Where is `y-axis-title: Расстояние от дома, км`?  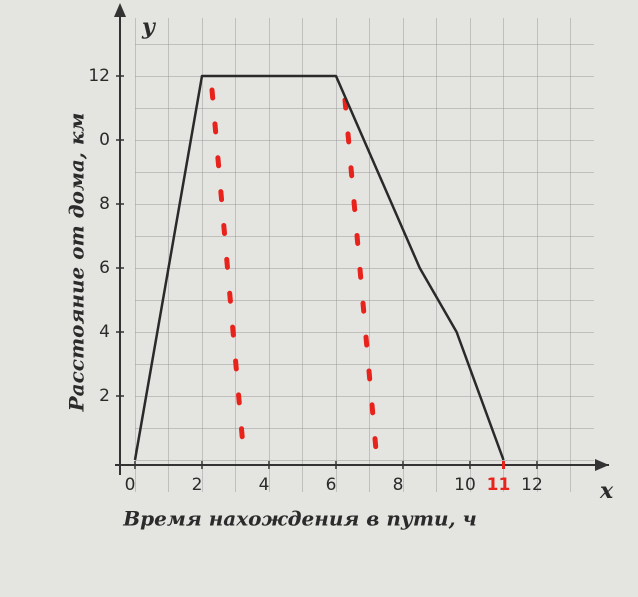
y-axis-title: Расстояние от дома, км is located at coordinates (77, 263).